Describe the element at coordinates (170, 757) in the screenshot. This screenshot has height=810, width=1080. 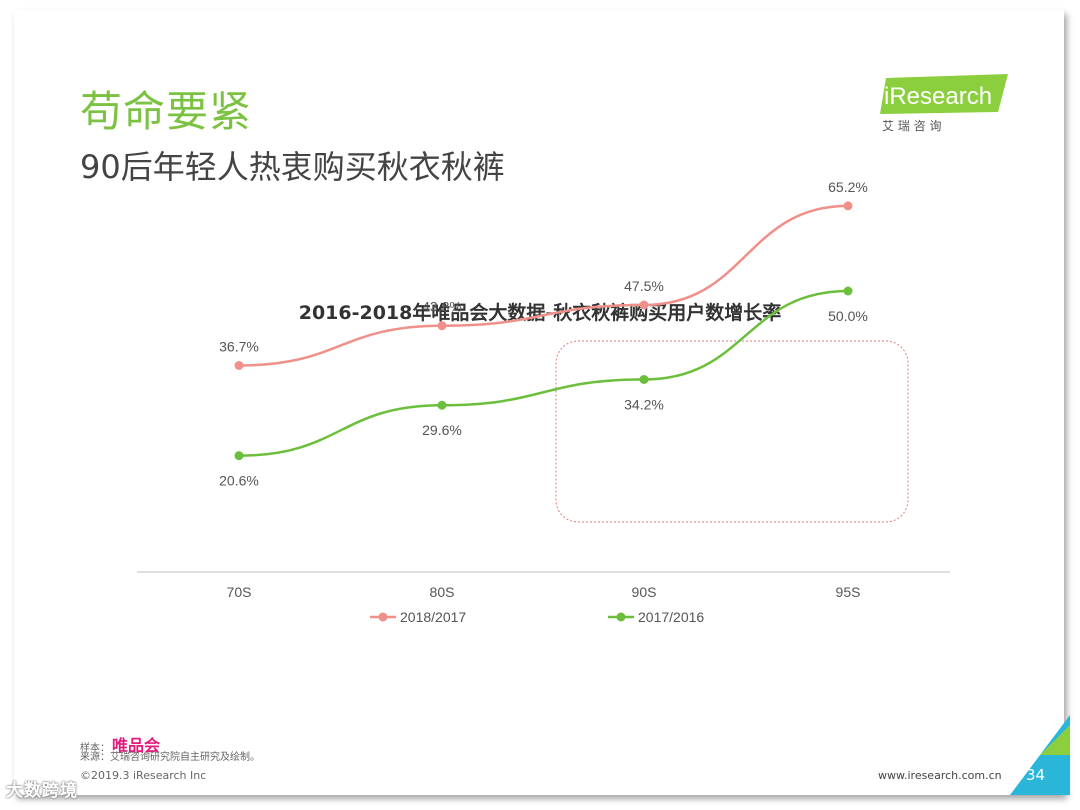
I see `footer-source: 来源：艾瑞咨询研究院自主研究及绘制。` at that location.